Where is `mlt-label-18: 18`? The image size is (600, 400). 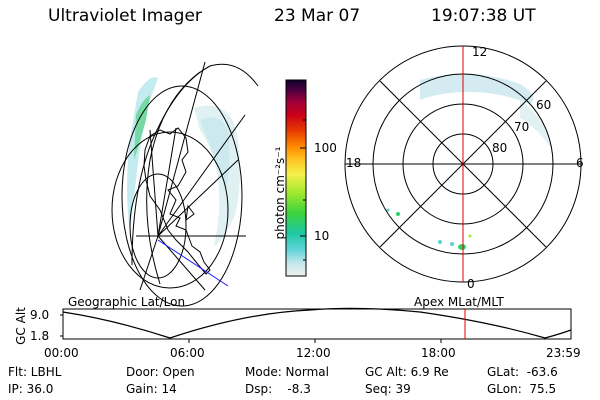
mlt-label-18: 18 is located at coordinates (354, 163).